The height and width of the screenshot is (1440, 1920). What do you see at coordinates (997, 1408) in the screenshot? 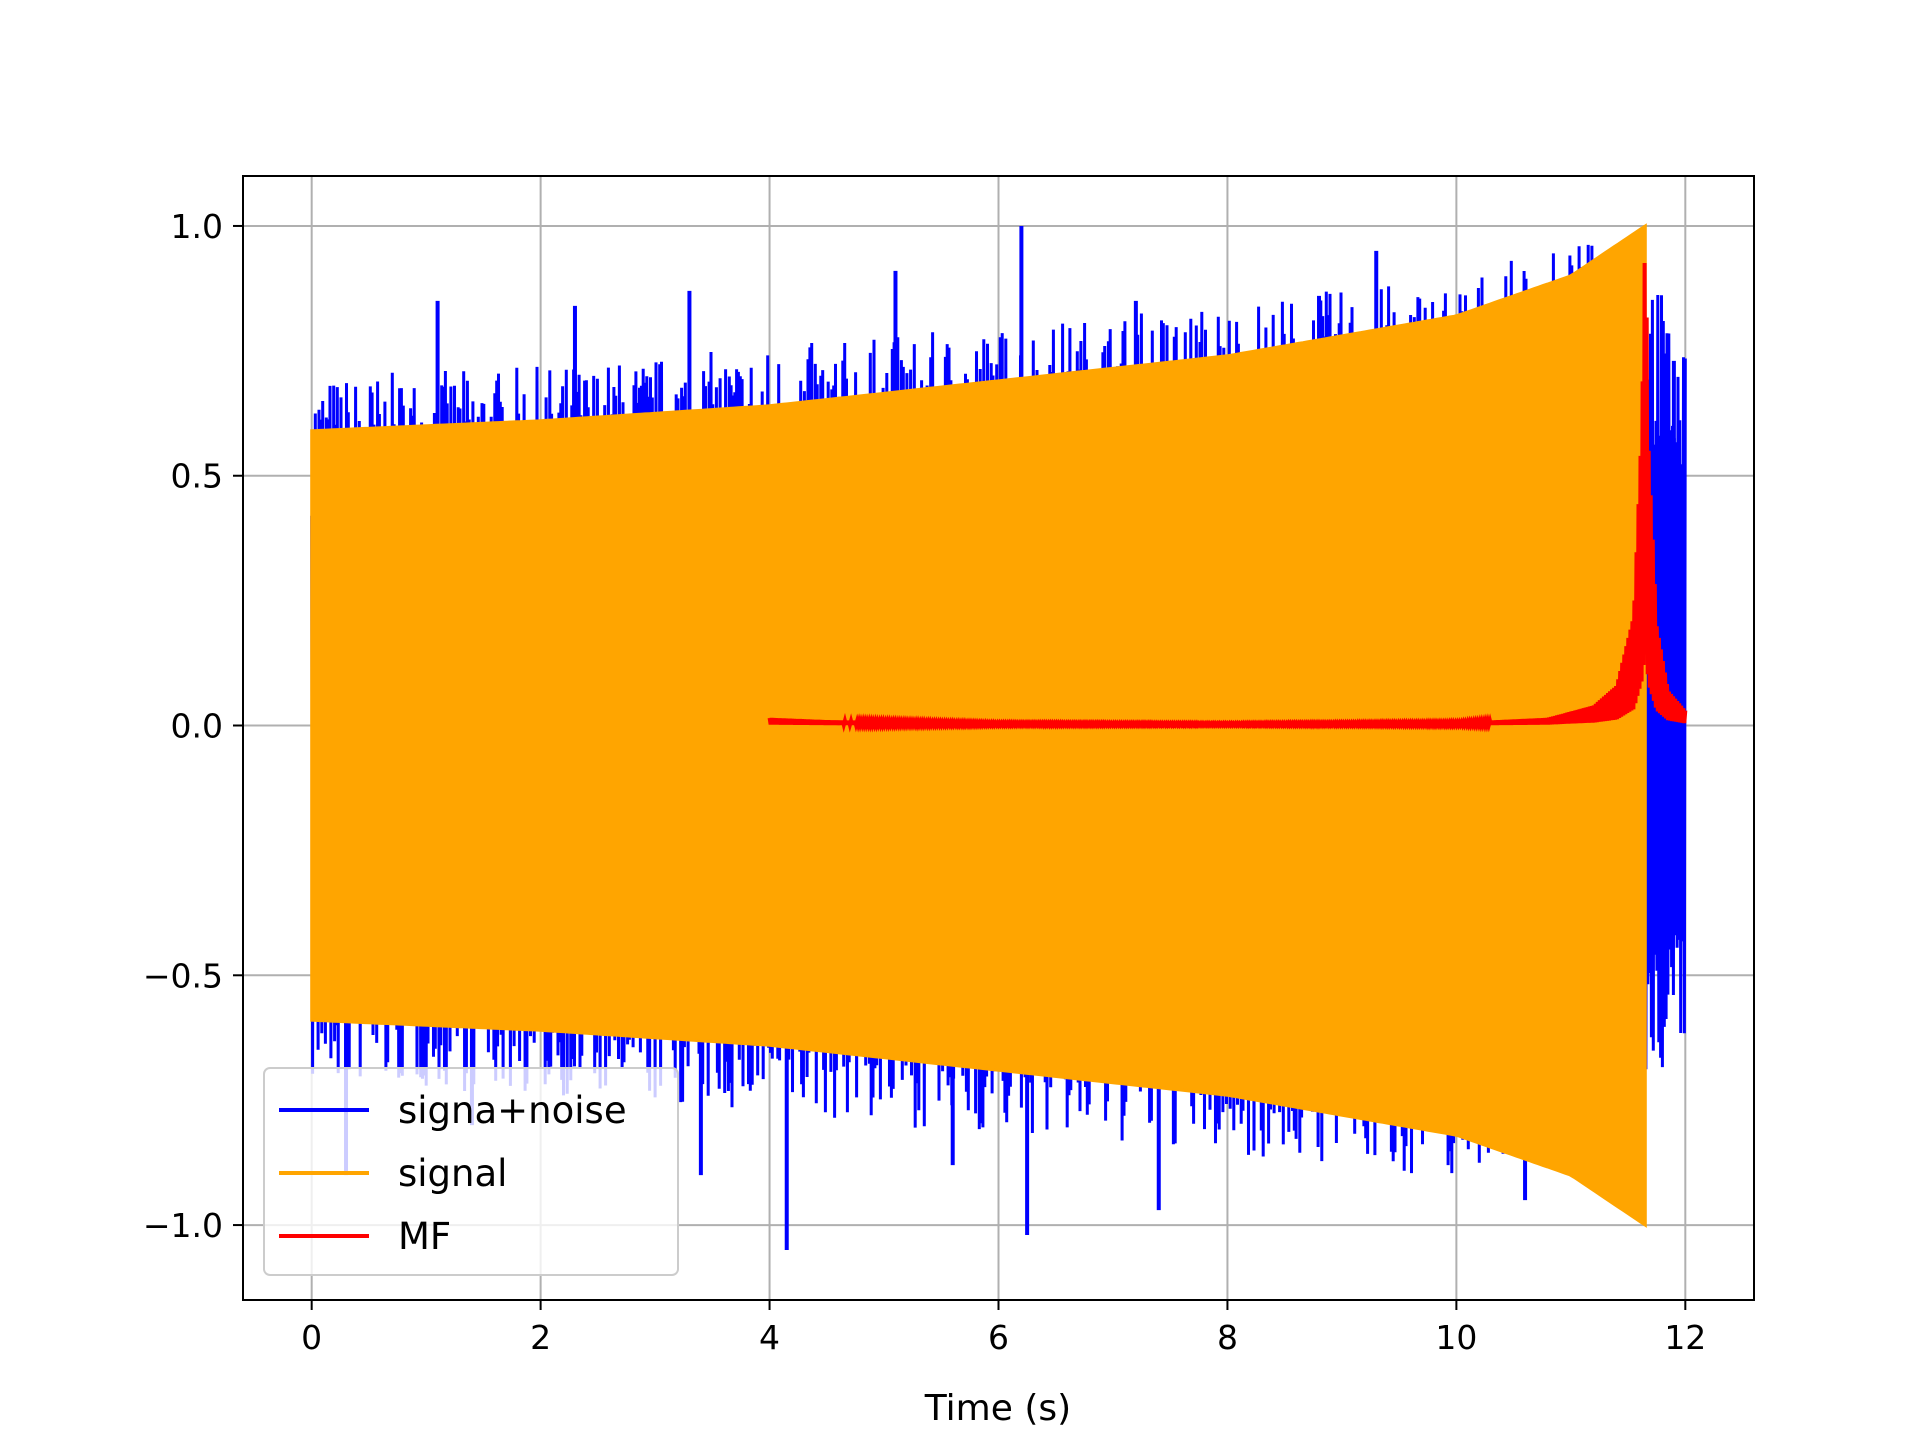
I see `x-axis-label: Time (s)` at bounding box center [997, 1408].